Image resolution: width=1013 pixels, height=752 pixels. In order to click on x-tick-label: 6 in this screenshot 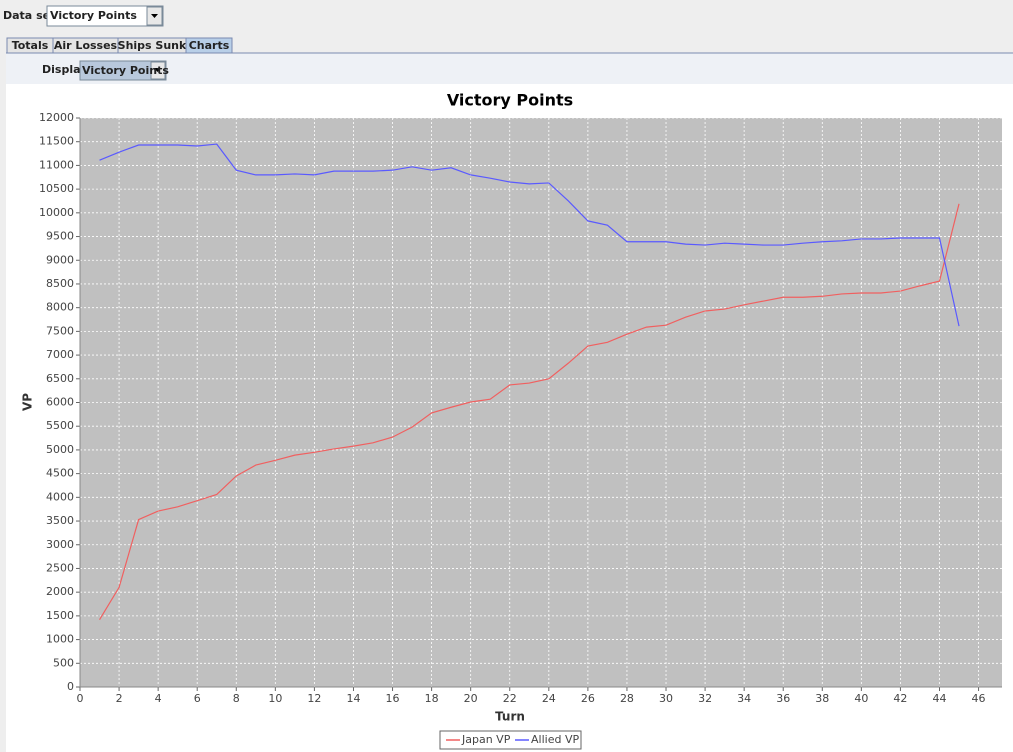, I will do `click(197, 698)`.